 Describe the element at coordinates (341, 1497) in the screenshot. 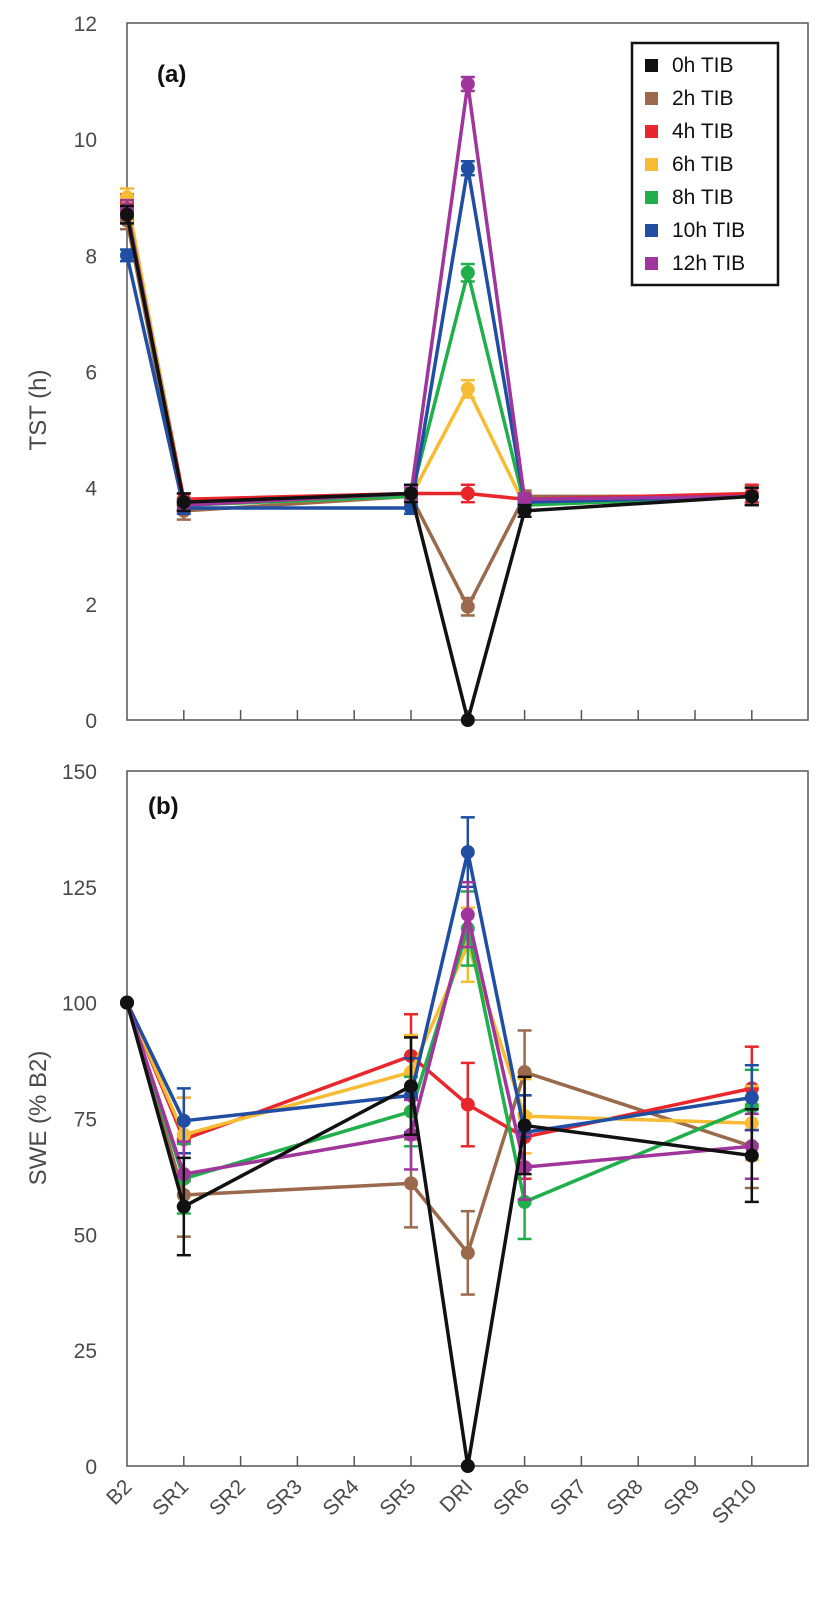

I see `x-category-label: SR4` at that location.